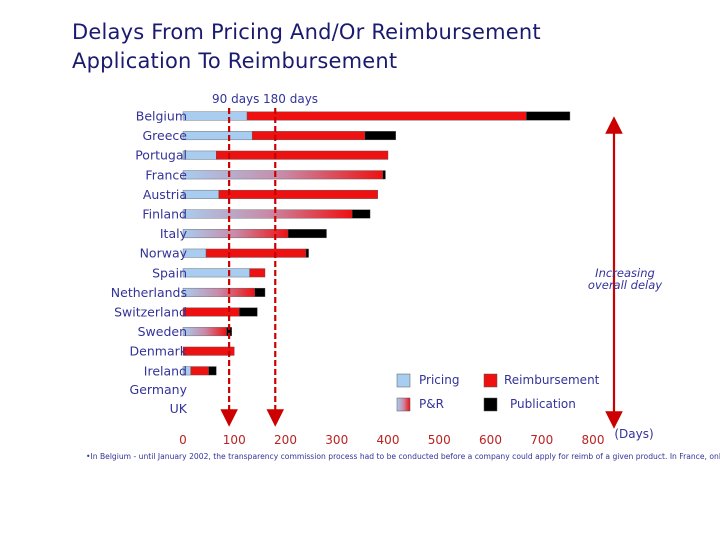 This screenshot has height=540, width=720. Describe the element at coordinates (208, 351) in the screenshot. I see `bar-denmark-reimbursement` at that location.